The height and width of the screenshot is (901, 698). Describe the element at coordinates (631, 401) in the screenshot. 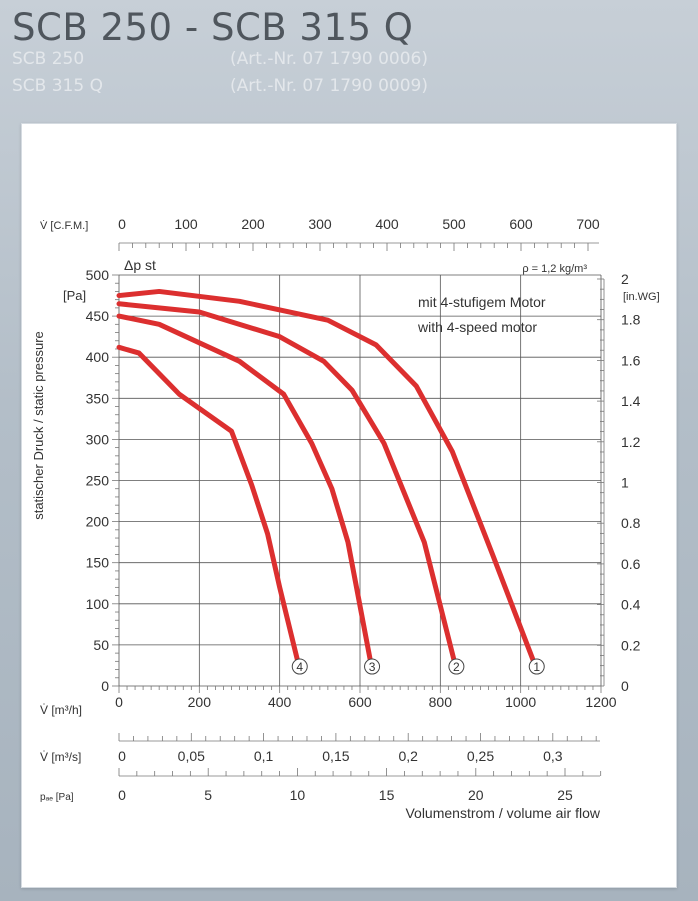

I see `inwg-tick-label: 1.4` at that location.